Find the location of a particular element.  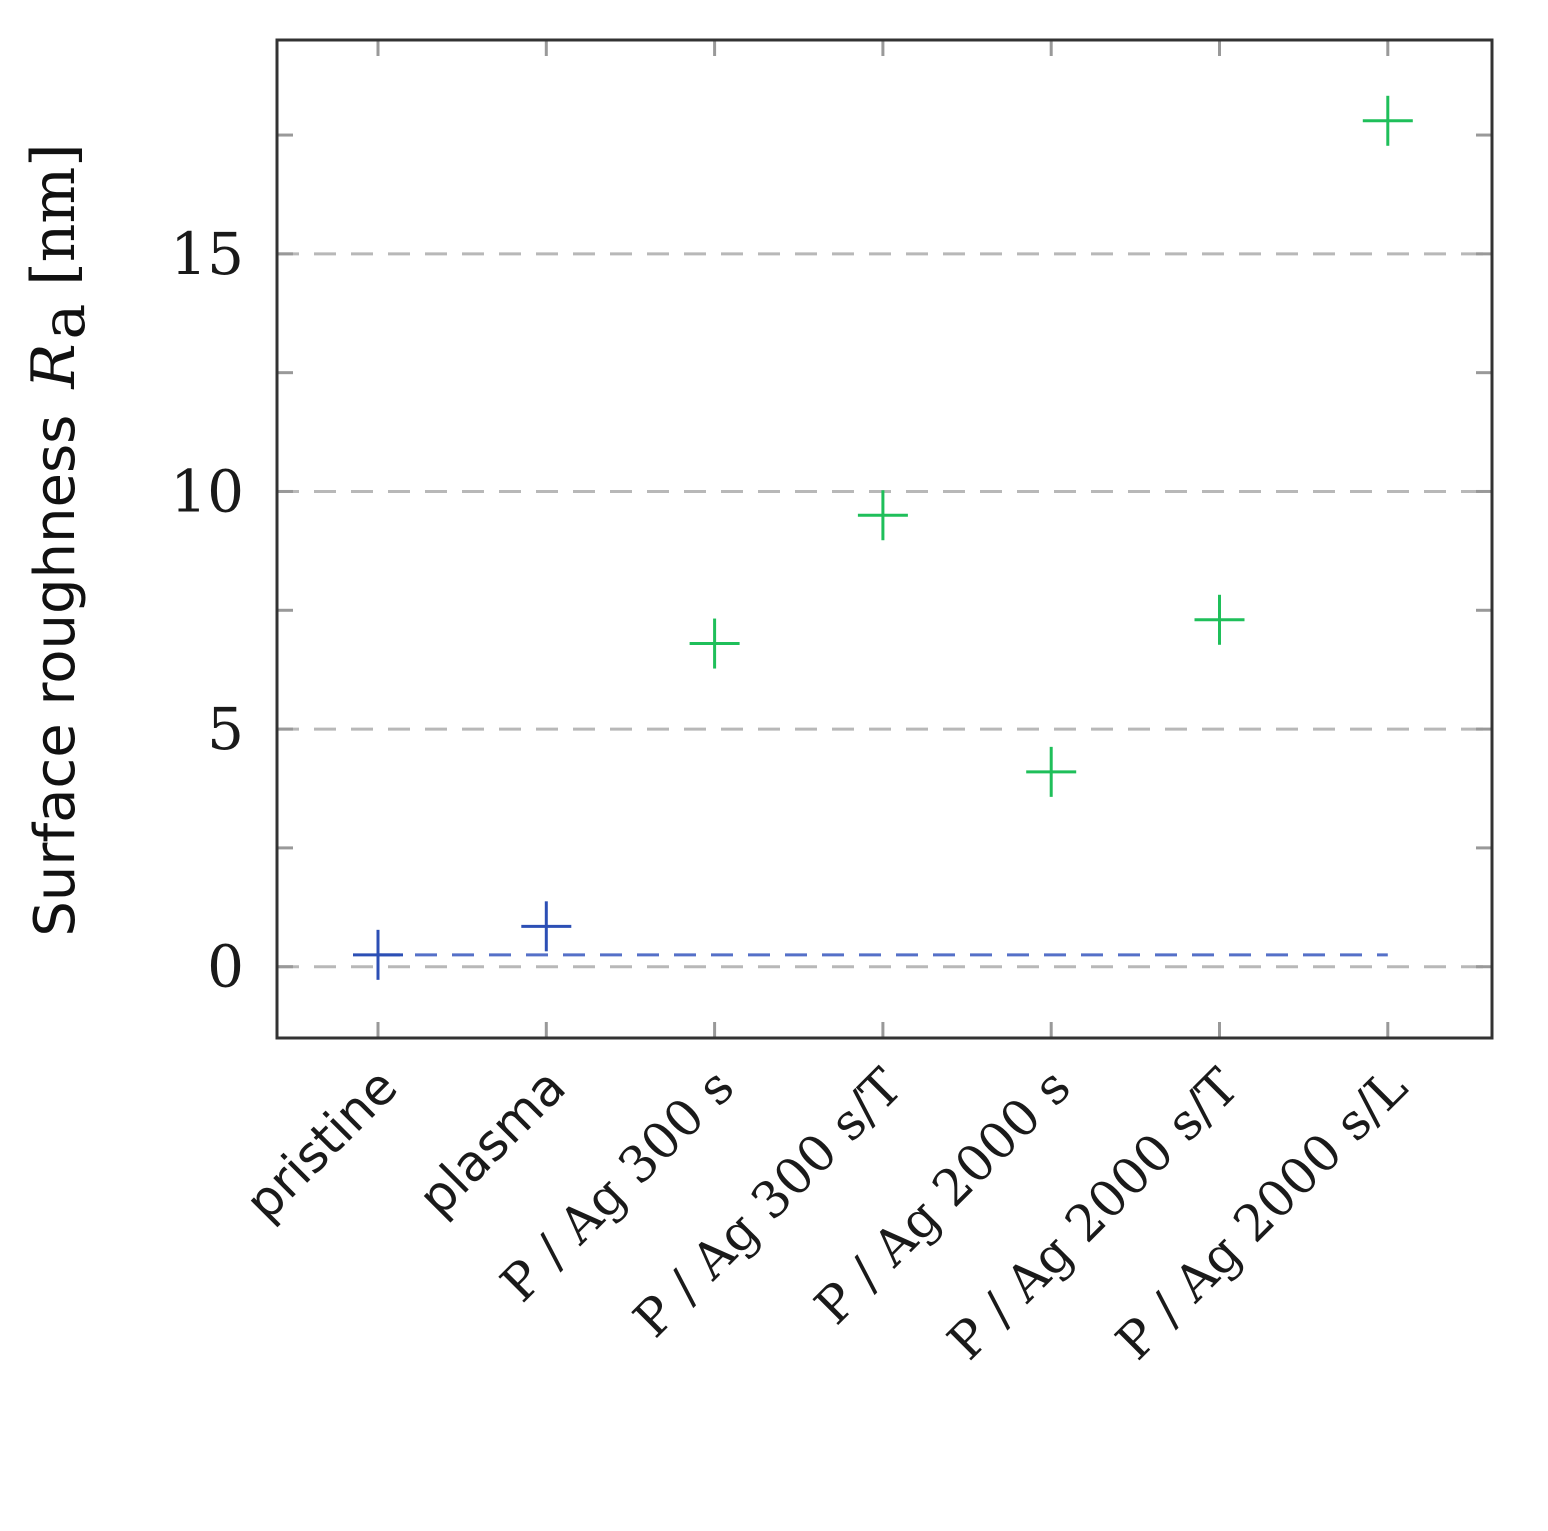

y-axis-label: Surface roughness R a [nm] is located at coordinates (59, 539).